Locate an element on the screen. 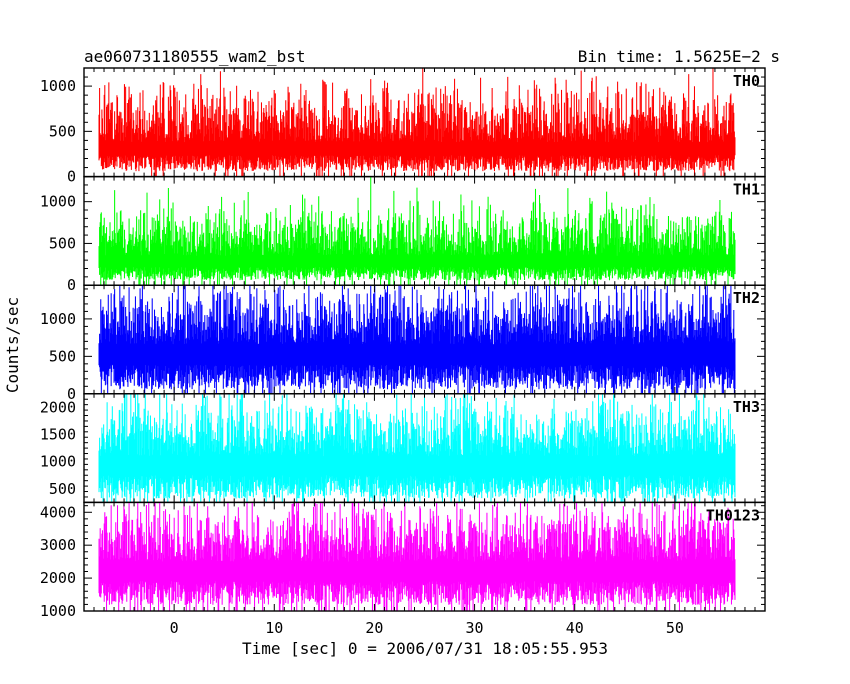 This screenshot has width=850, height=684. panel-th3: 500 1000 1500 2000 TH3 is located at coordinates (403, 448).